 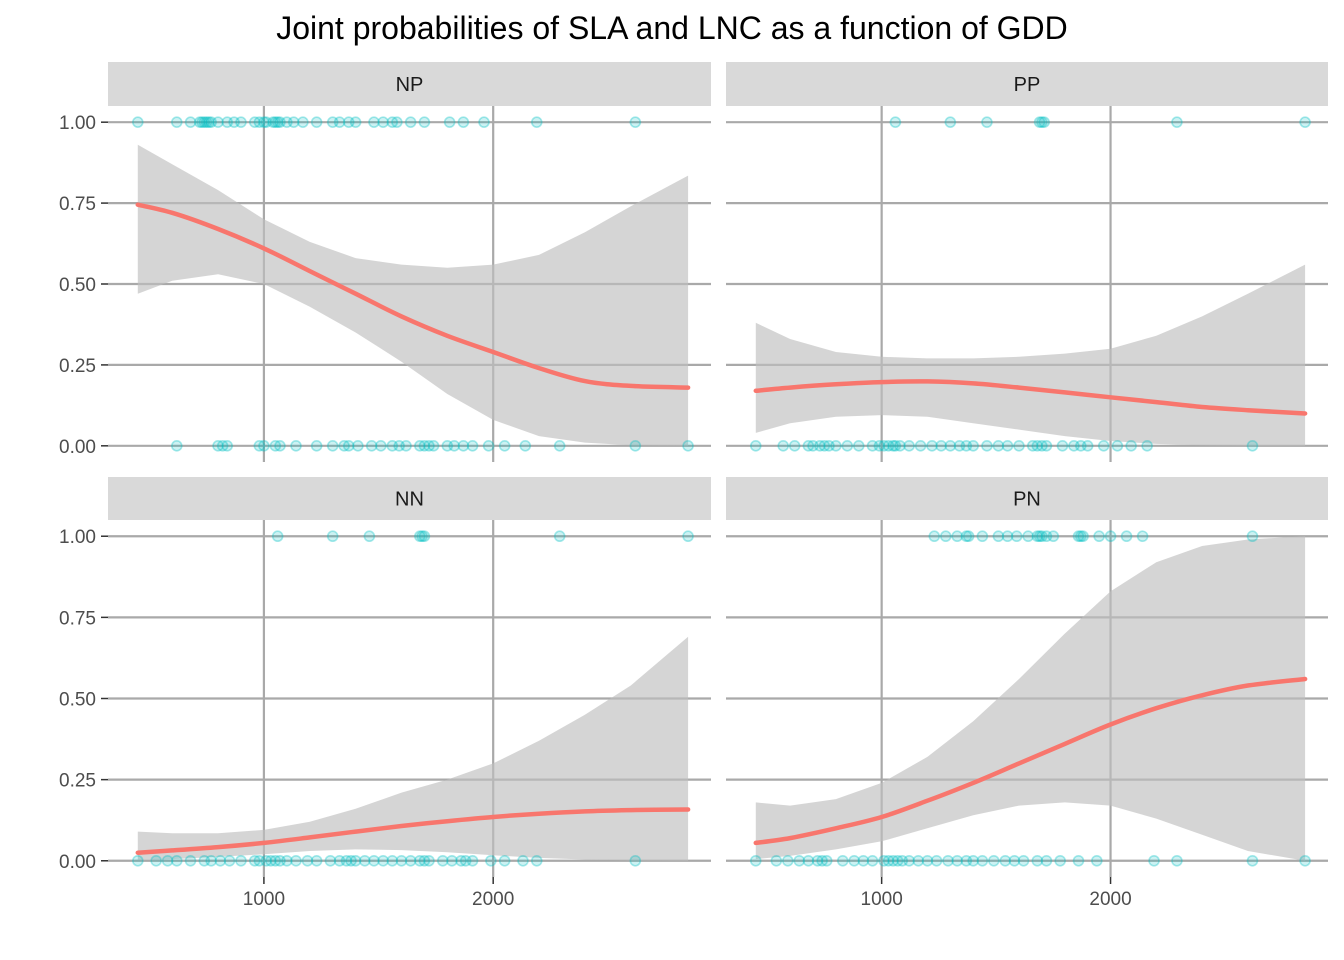 I want to click on x-tick-label: 1000, so click(x=264, y=899).